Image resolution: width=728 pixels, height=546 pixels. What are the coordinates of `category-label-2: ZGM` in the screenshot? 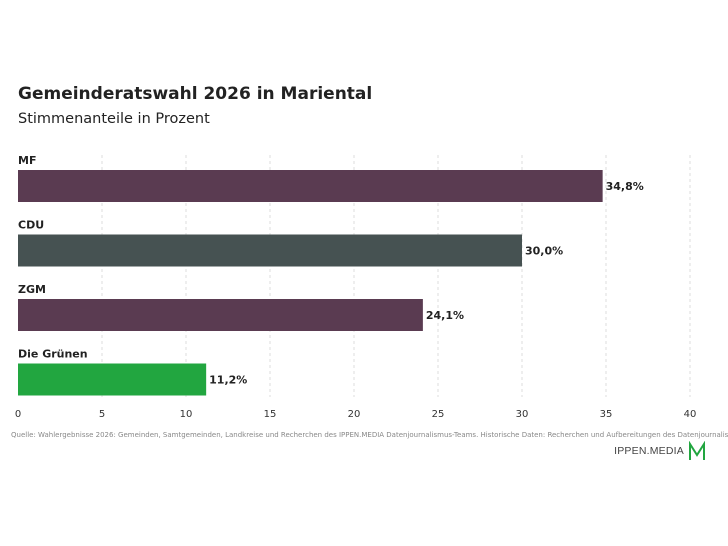 It's located at (32, 289).